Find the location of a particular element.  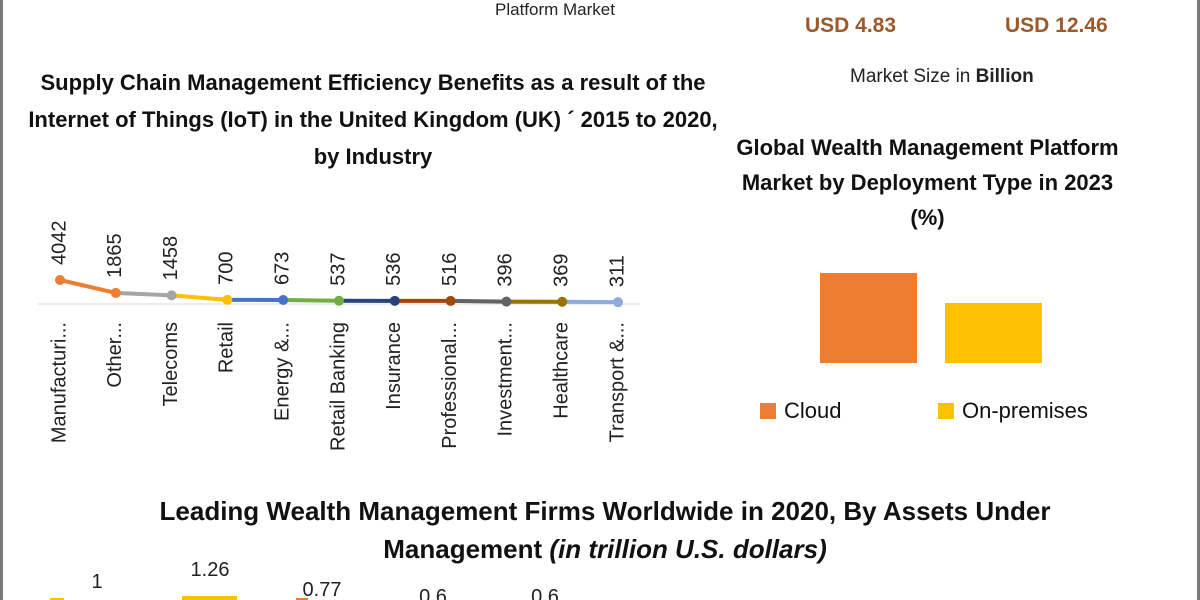

legend-item-on-premises: On-premises is located at coordinates (1013, 411).